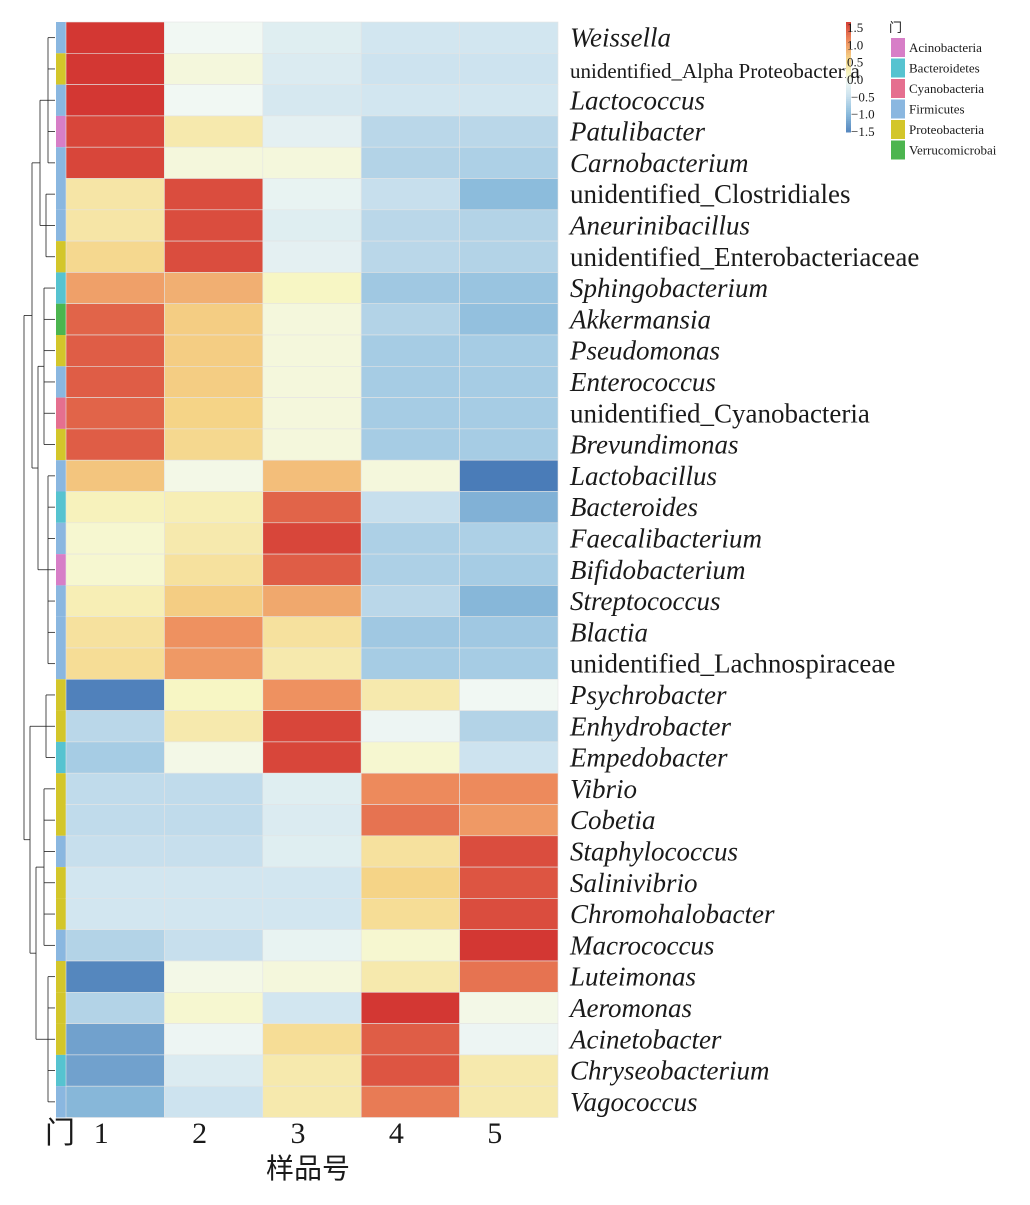 The image size is (1030, 1205). I want to click on color-scale-bar: 1.5 1.0 0.5 0.0 −0.5 −1.0 −1.5, so click(860, 79).